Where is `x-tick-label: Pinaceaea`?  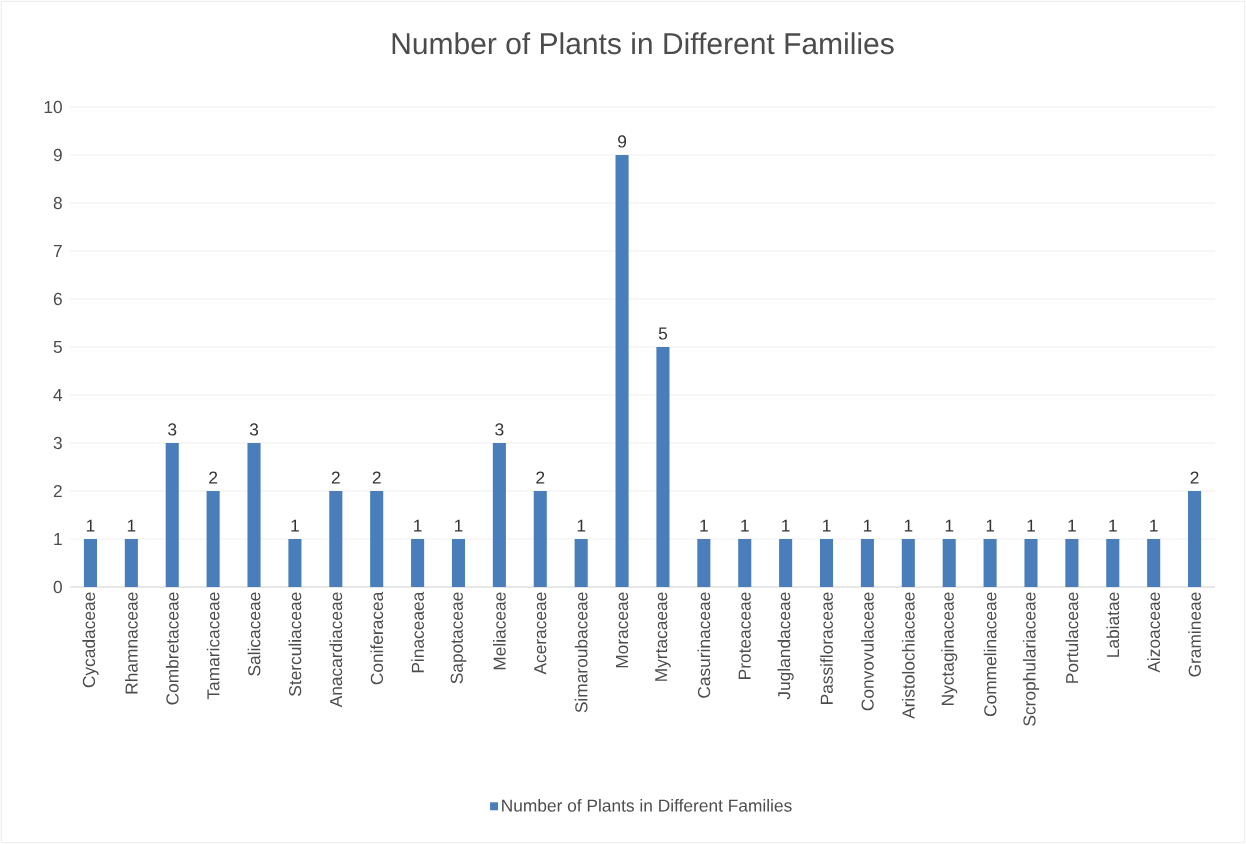
x-tick-label: Pinaceaea is located at coordinates (417, 632).